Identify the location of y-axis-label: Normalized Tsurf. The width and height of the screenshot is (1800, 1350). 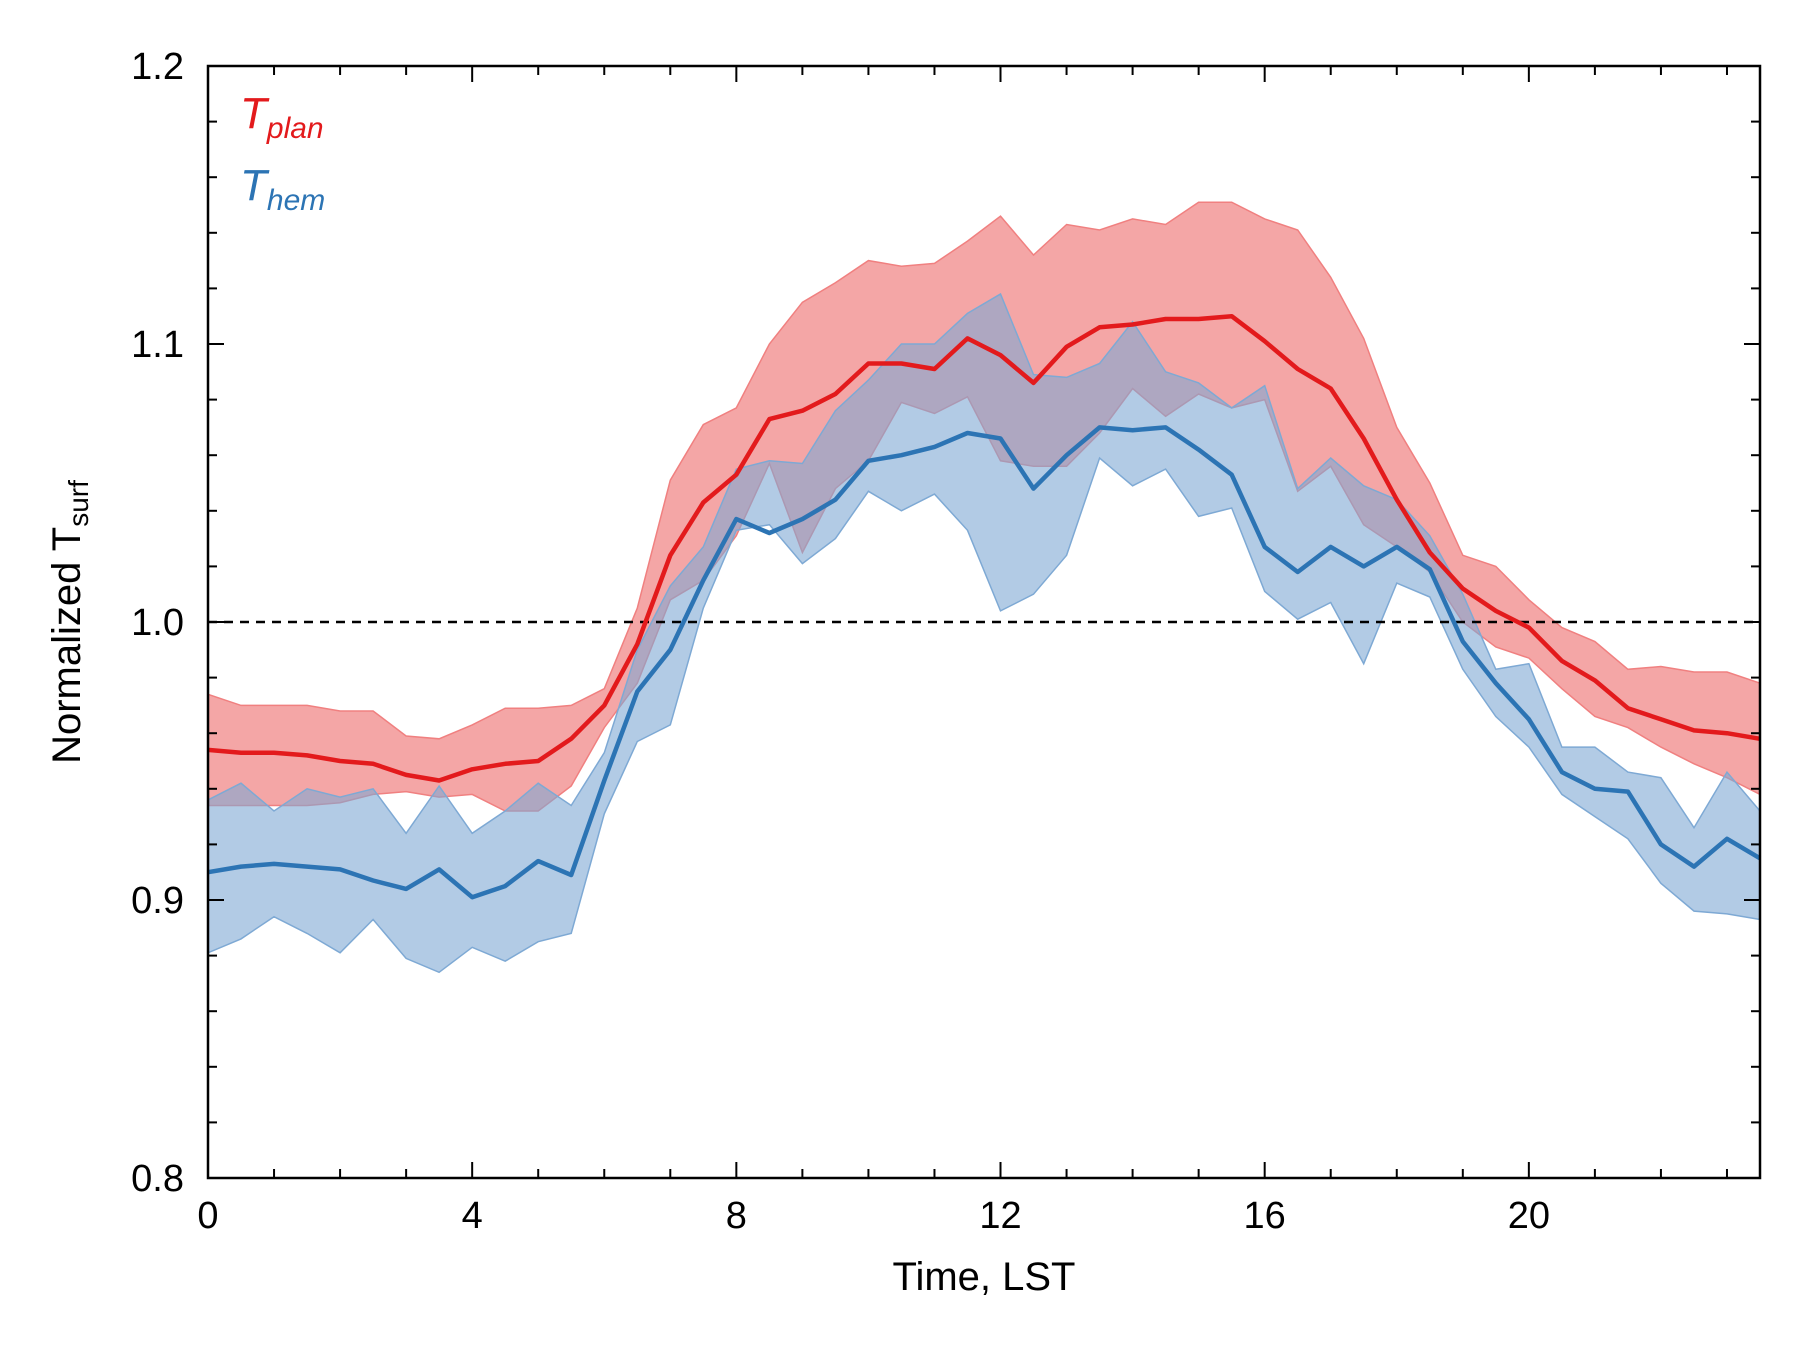
(69, 622).